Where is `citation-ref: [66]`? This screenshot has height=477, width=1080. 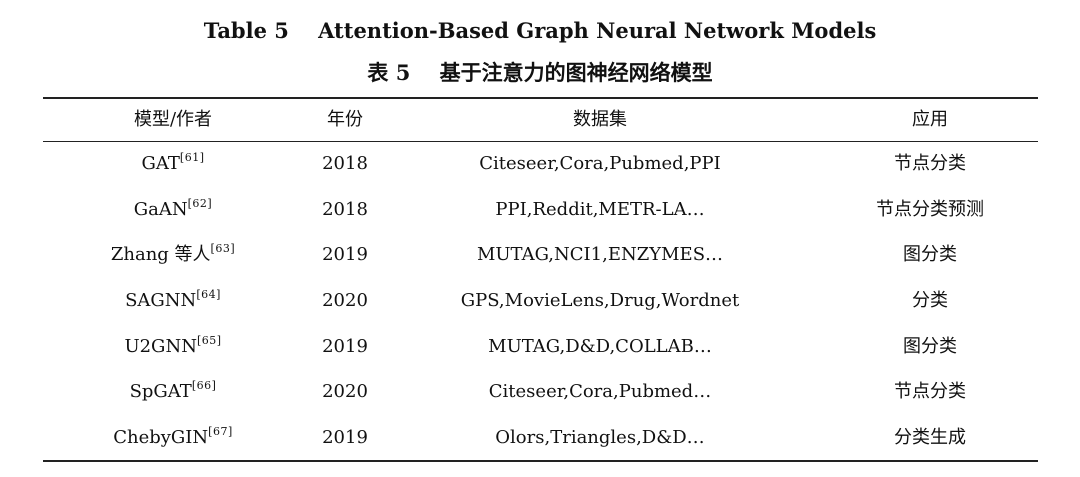
citation-ref: [66] is located at coordinates (204, 385).